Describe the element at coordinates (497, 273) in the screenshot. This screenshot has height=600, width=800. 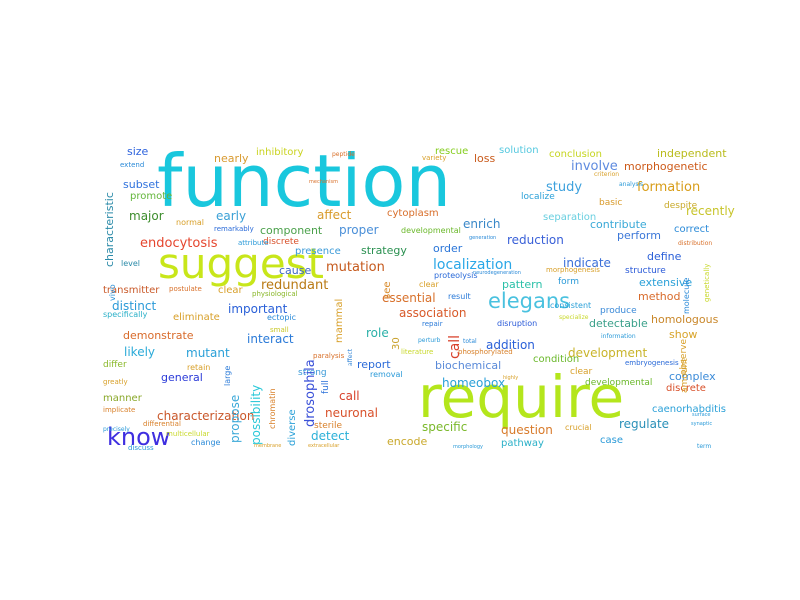
I see `word-neurodegeneration: neurodegeneration` at that location.